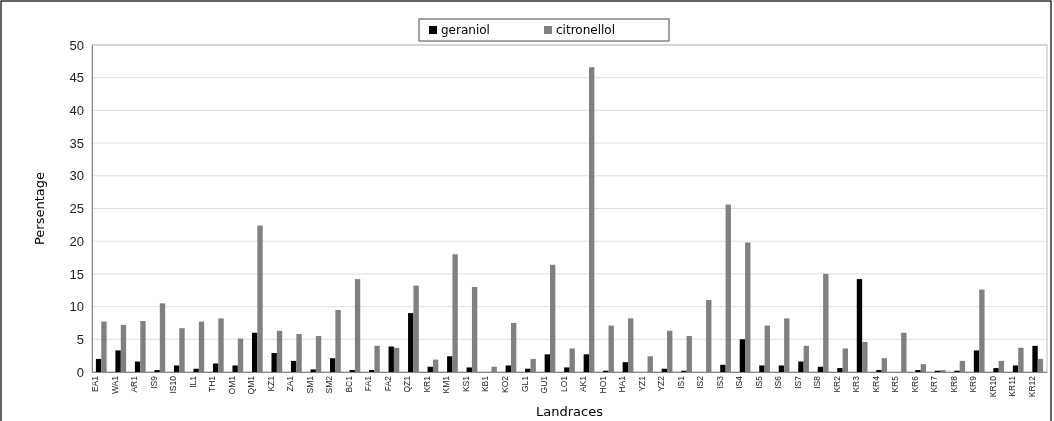 The width and height of the screenshot is (1054, 421). I want to click on x-tick-label: KR12, so click(1031, 386).